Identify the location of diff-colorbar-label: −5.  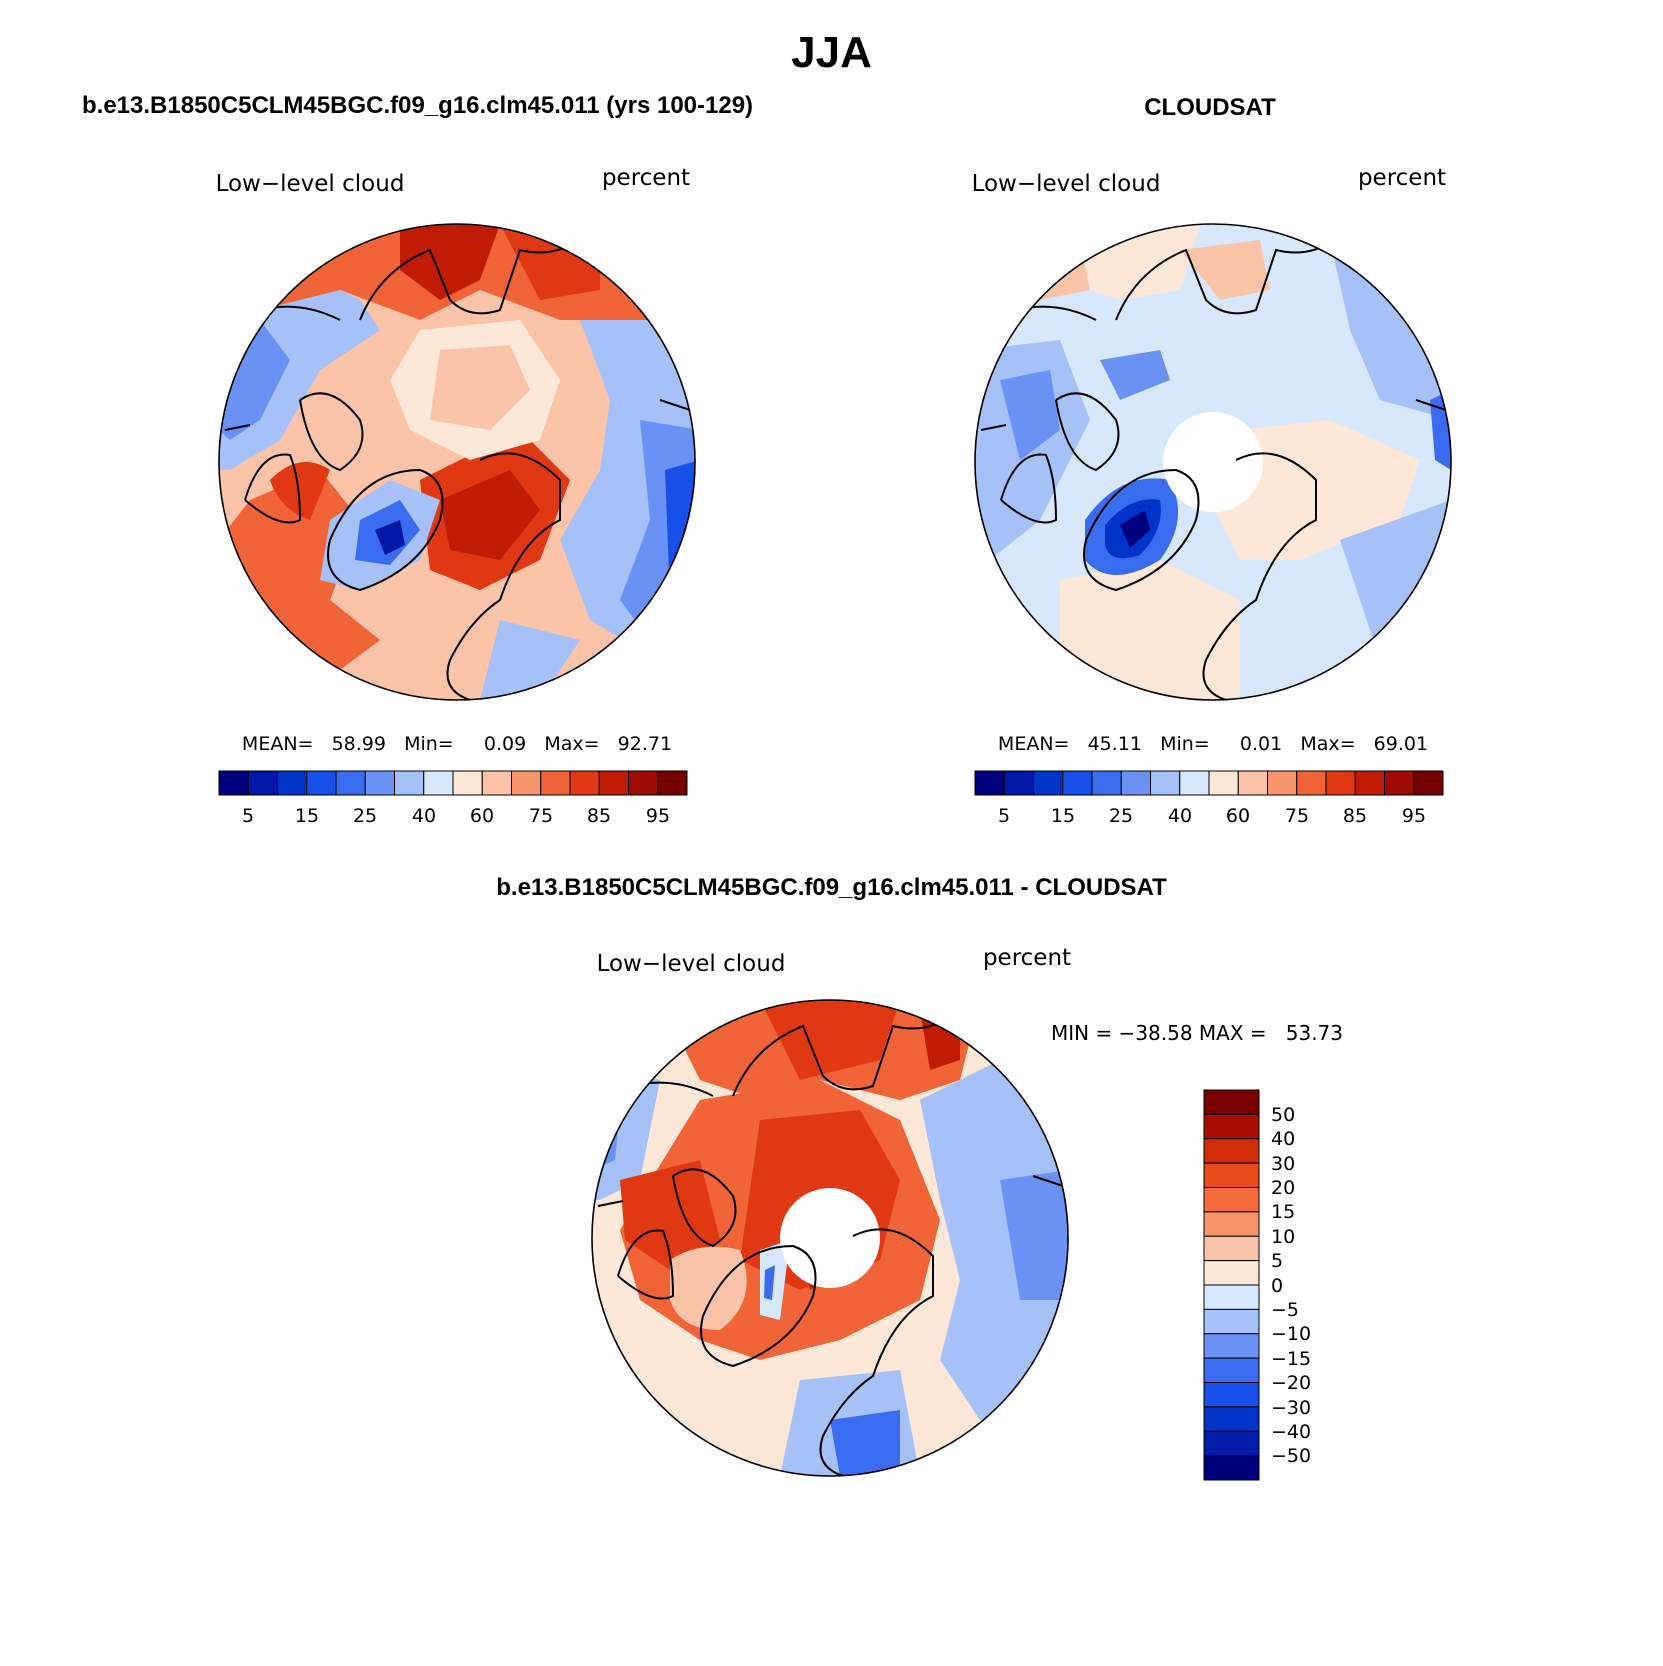
(1285, 1310).